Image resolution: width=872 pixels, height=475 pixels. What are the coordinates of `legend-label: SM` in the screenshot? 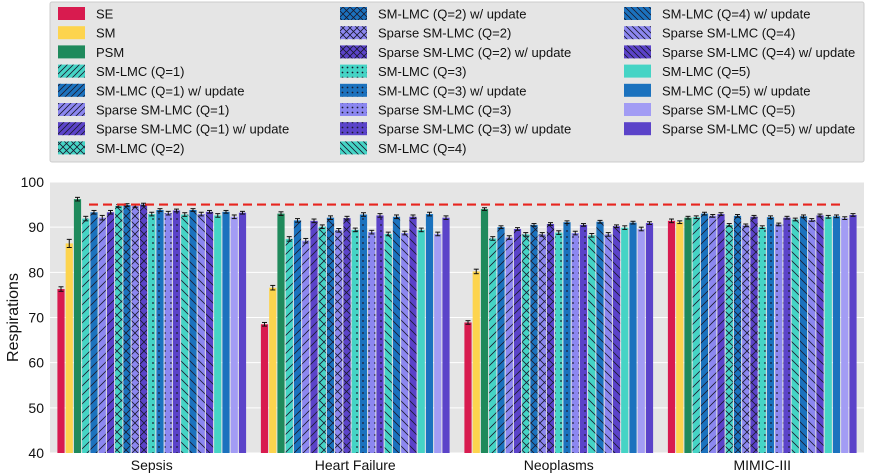 It's located at (106, 33).